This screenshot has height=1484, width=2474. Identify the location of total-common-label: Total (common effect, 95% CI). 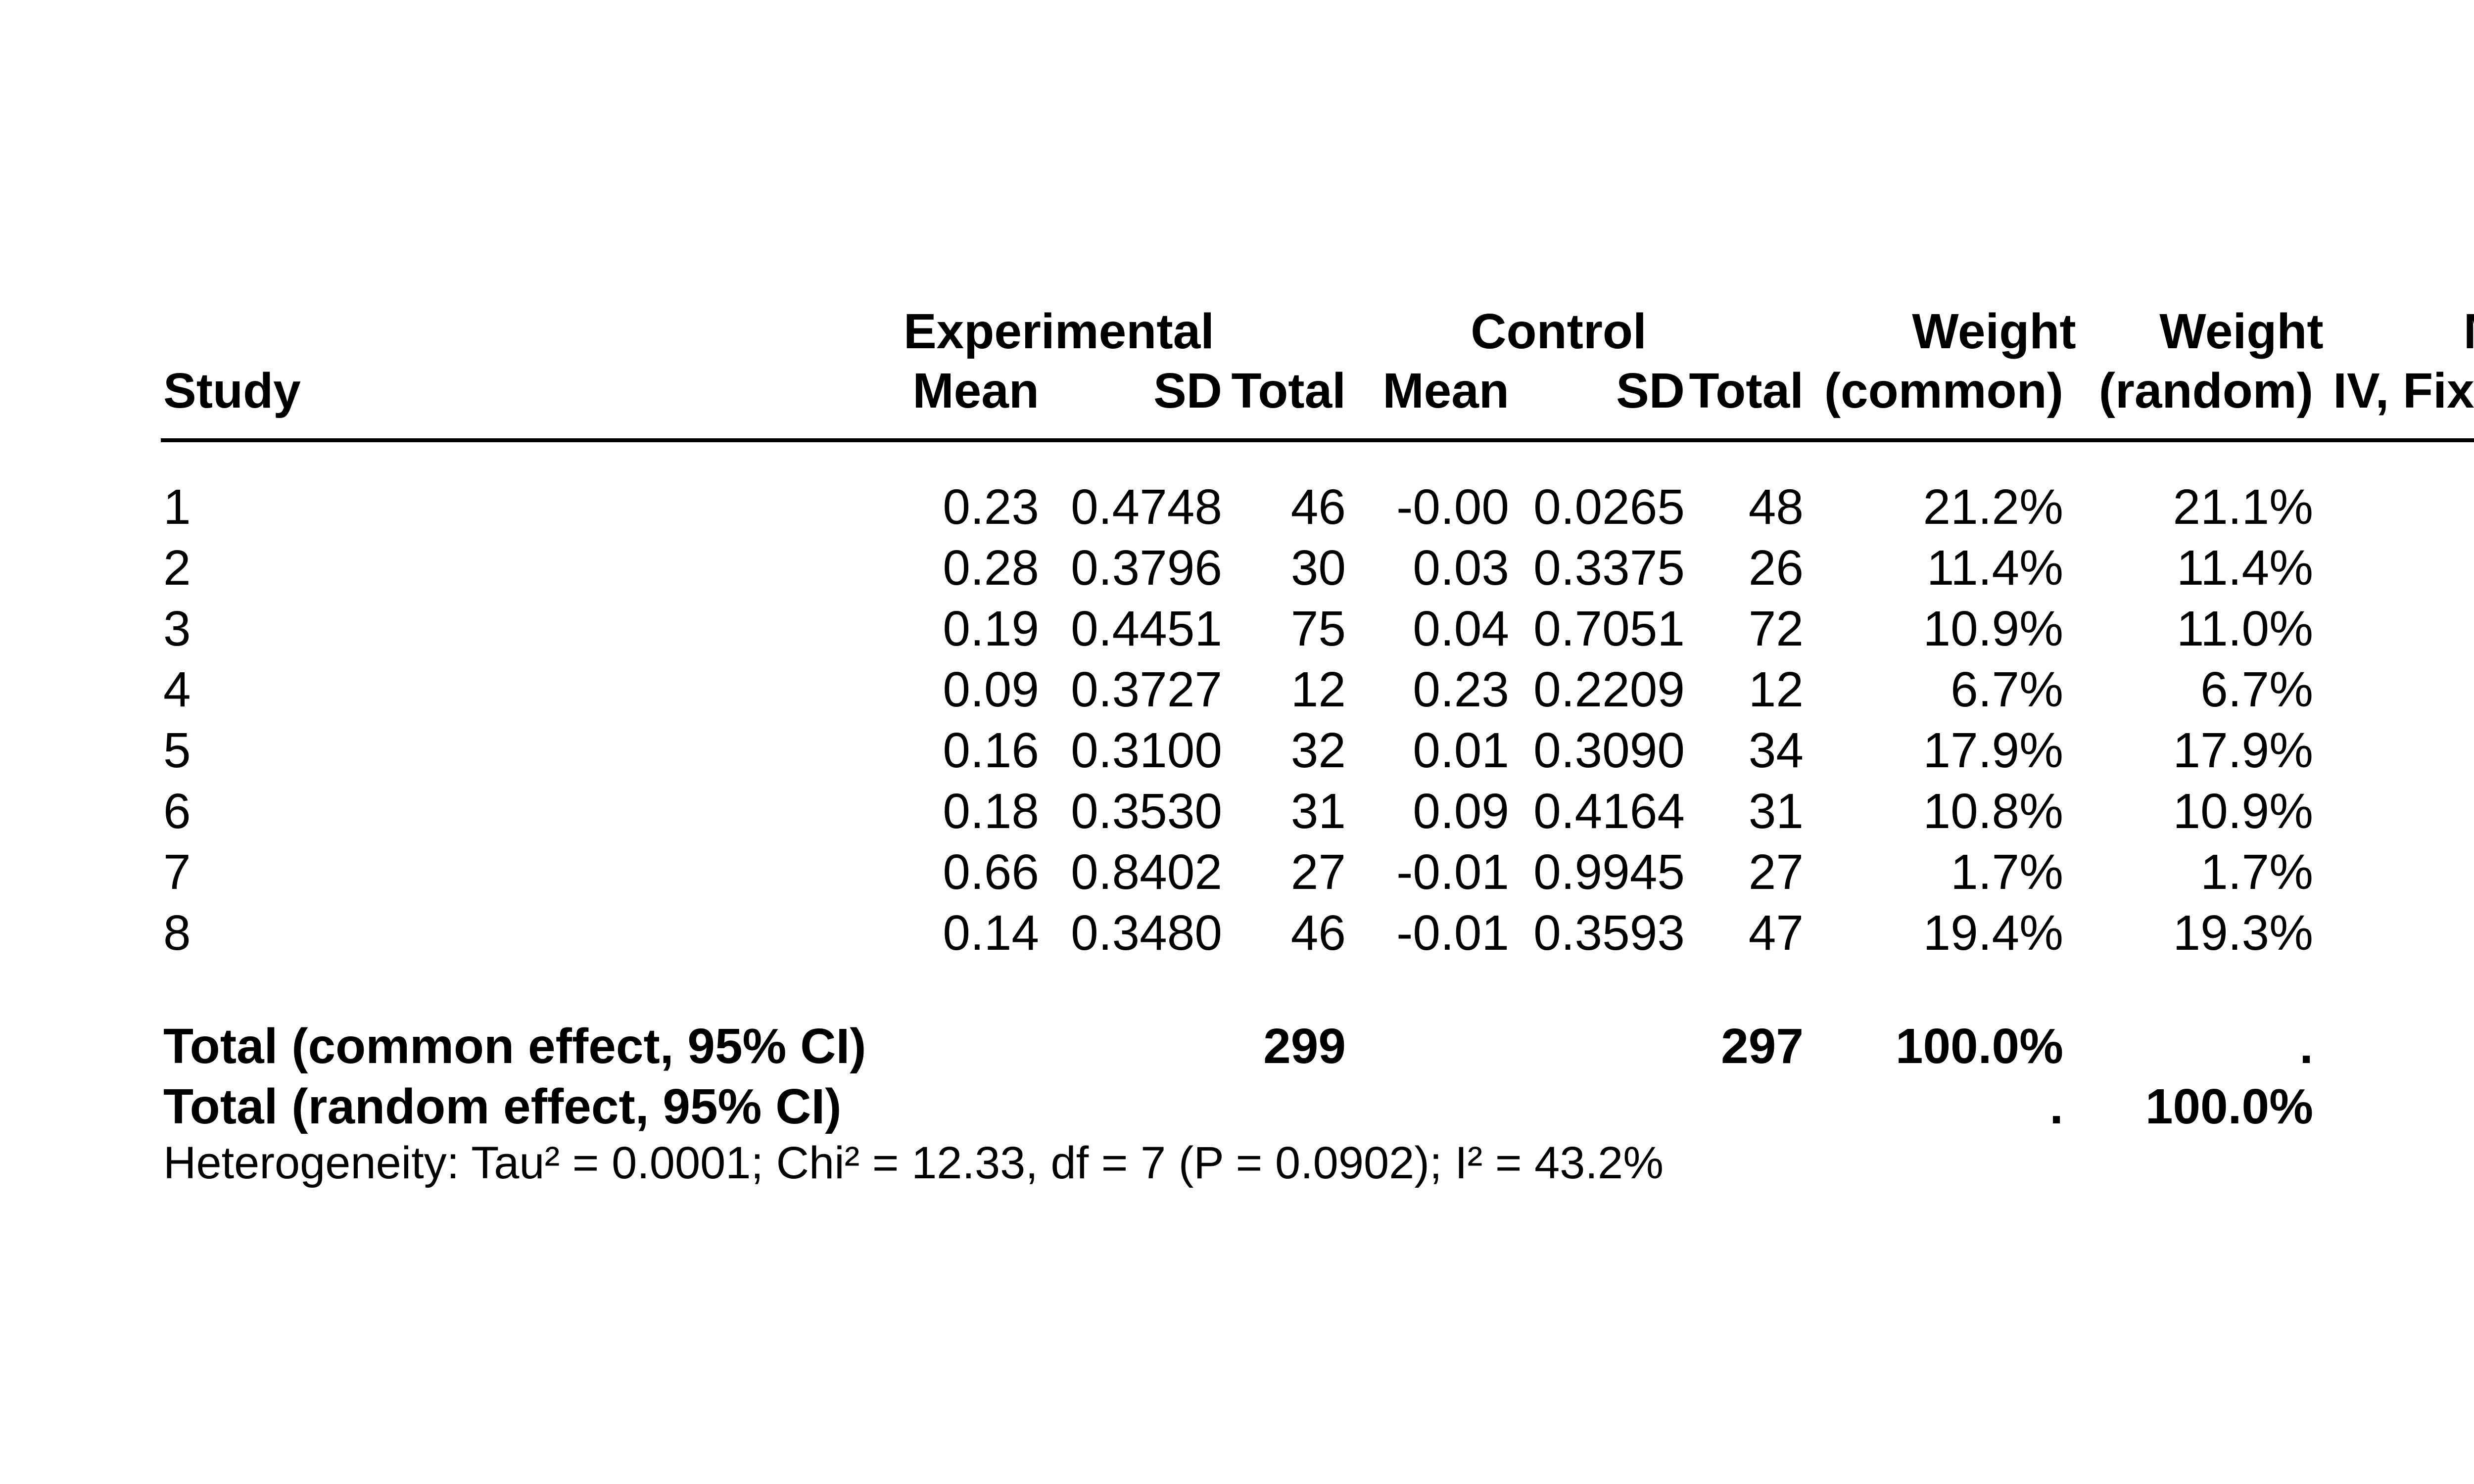
(515, 1046).